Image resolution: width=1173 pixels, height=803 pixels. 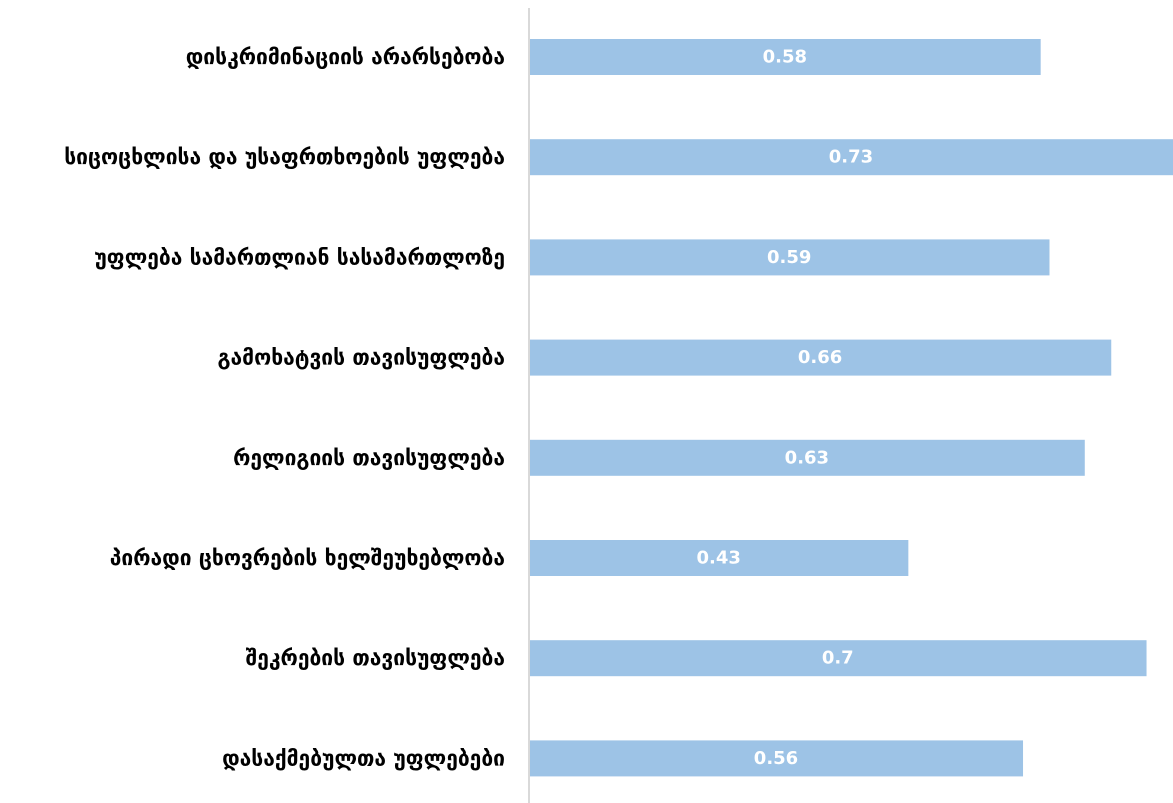 I want to click on data-label: 0.7, so click(x=838, y=658).